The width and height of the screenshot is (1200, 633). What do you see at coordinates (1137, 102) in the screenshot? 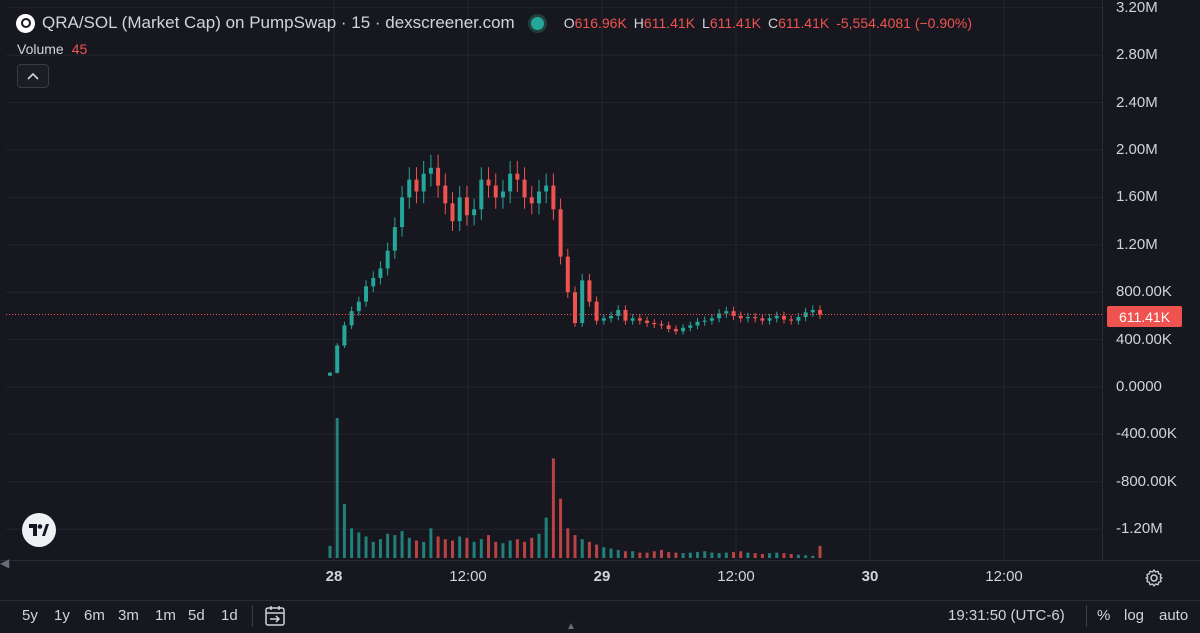
I see `y-tick-label: 2.40M` at bounding box center [1137, 102].